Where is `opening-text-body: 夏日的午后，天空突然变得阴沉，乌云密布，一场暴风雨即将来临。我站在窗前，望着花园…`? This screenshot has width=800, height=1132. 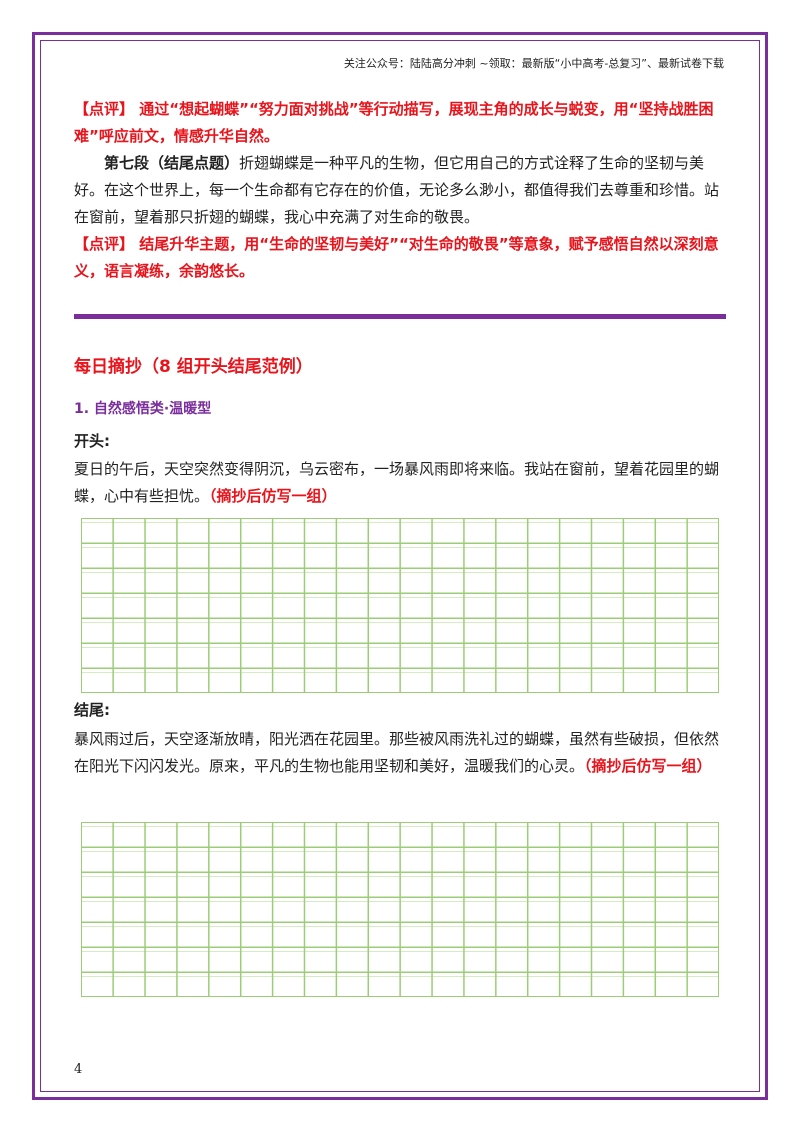 opening-text-body: 夏日的午后，天空突然变得阴沉，乌云密布，一场暴风雨即将来临。我站在窗前，望着花园… is located at coordinates (397, 482).